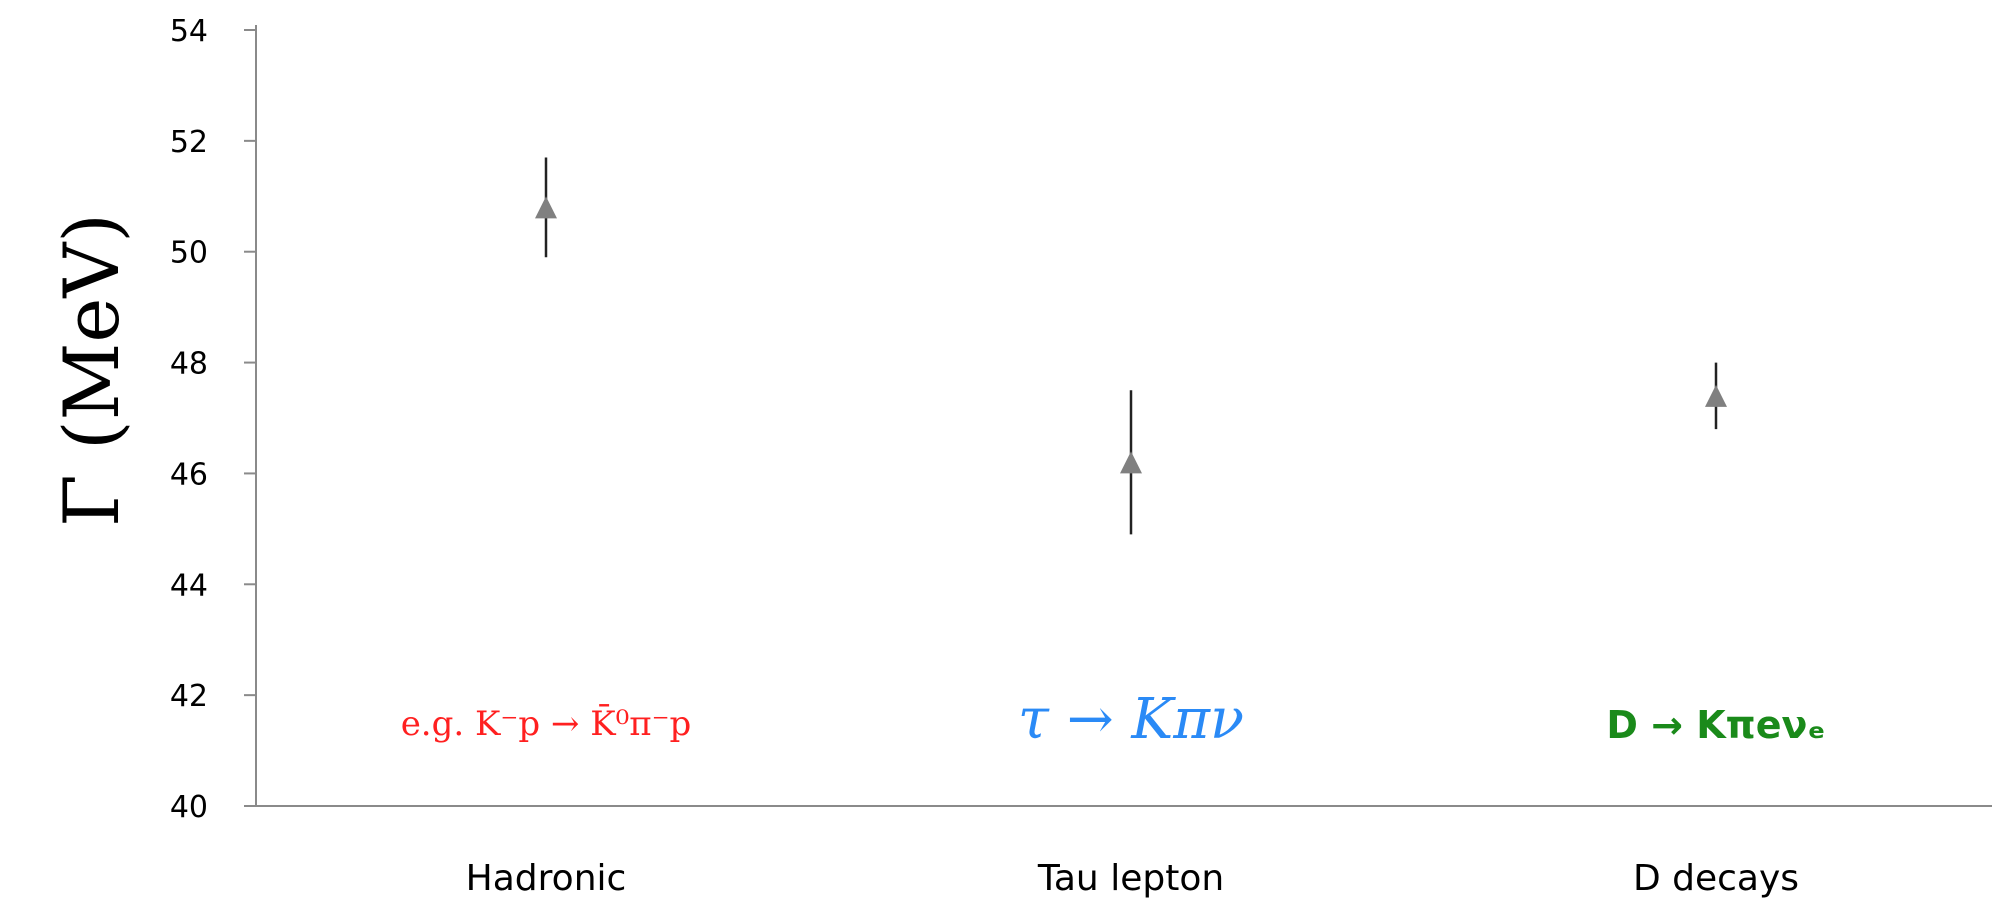  Describe the element at coordinates (1715, 725) in the screenshot. I see `annotation-d-decays: D → Kπeνₑ` at that location.